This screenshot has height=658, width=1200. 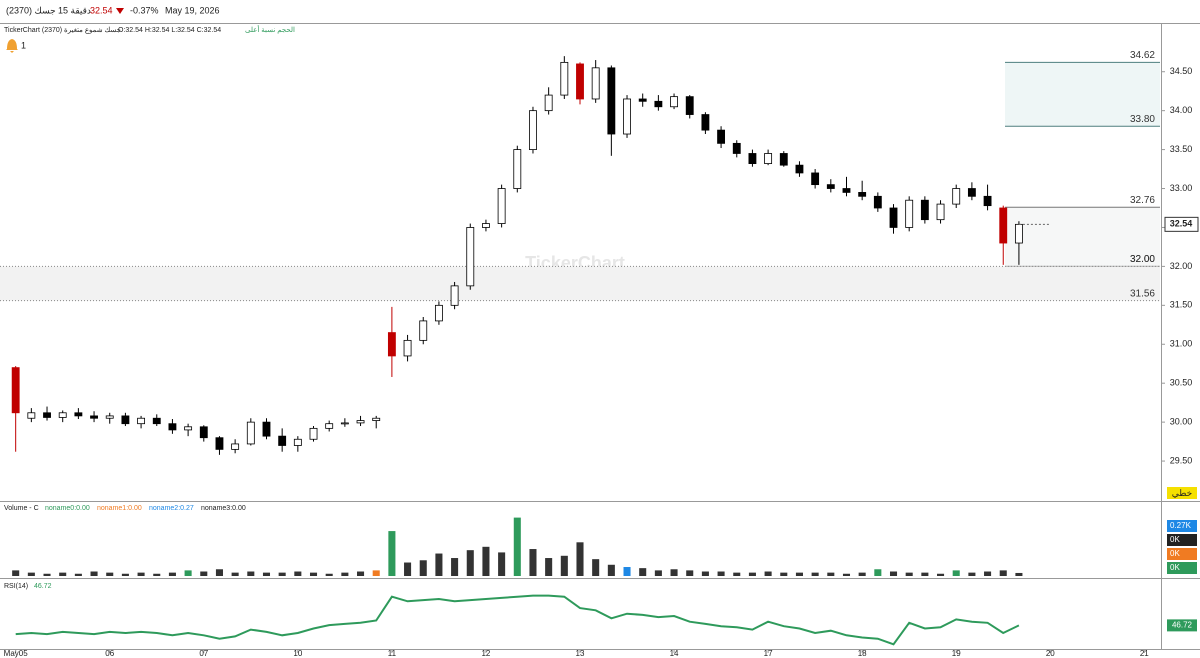 I want to click on rsi-line, so click(x=517, y=620).